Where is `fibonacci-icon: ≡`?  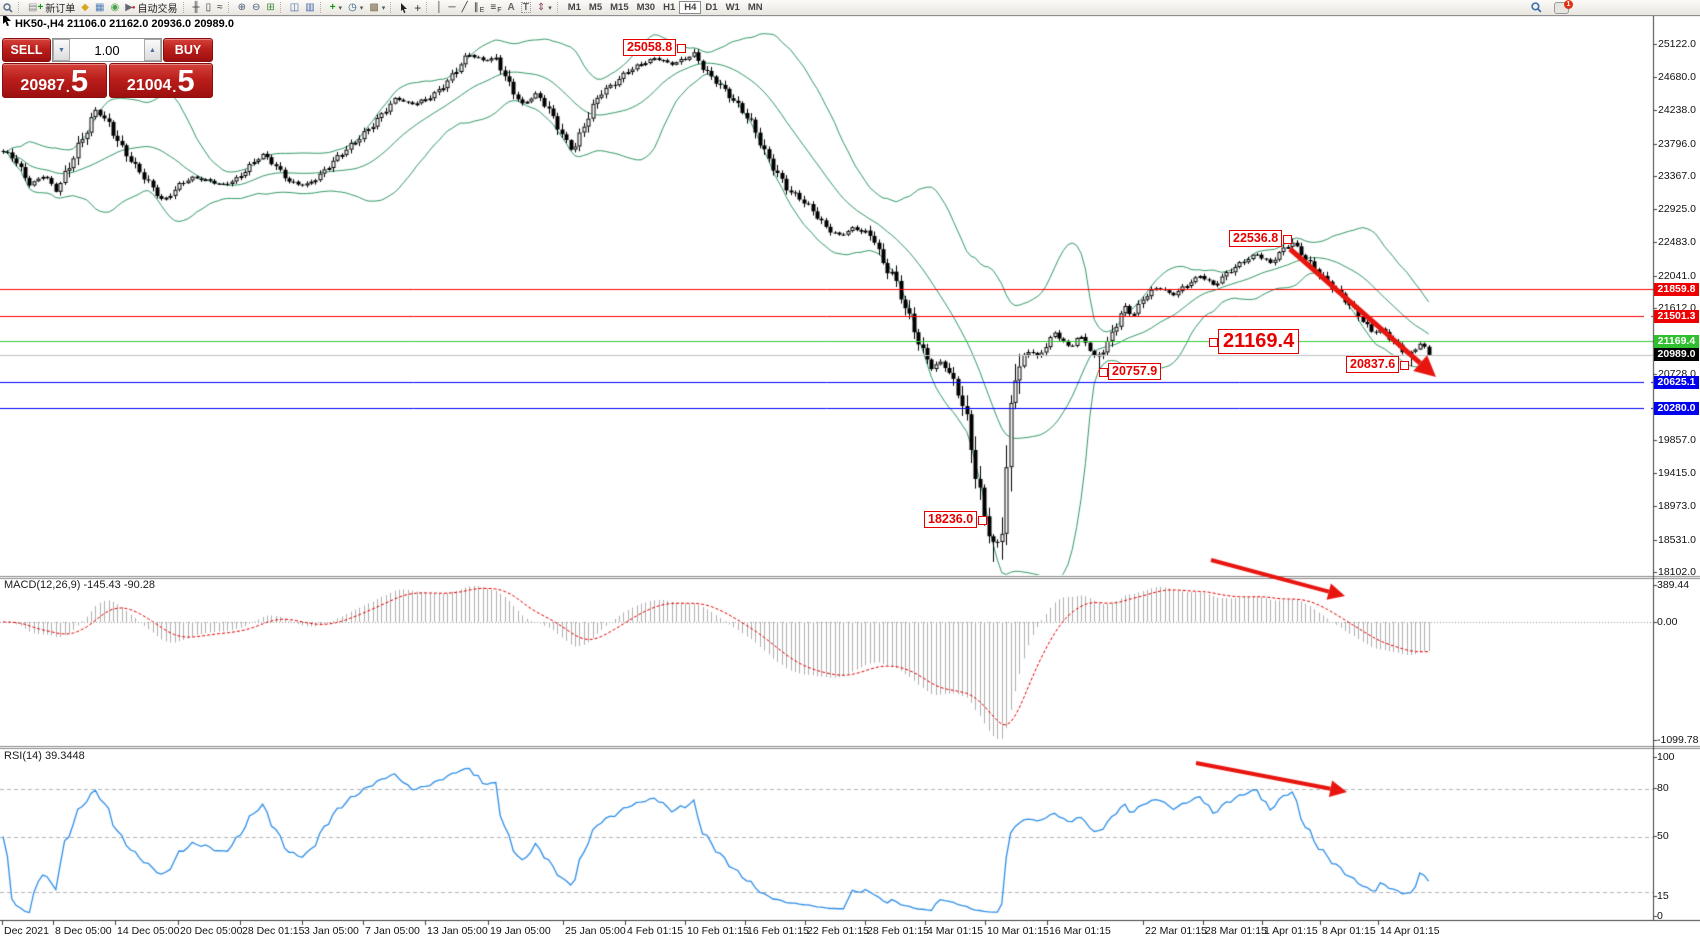
fibonacci-icon: ≡ is located at coordinates (493, 7).